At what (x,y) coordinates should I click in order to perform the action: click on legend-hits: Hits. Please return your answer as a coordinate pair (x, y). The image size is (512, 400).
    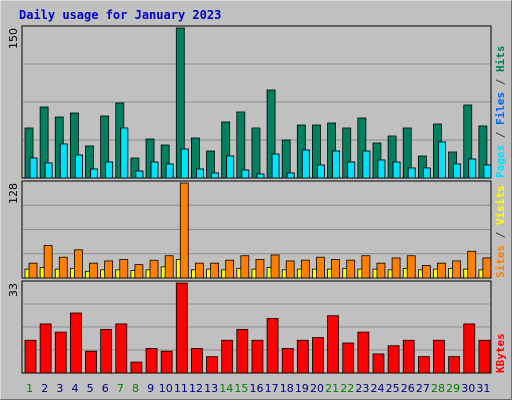
    Looking at the image, I should click on (500, 59).